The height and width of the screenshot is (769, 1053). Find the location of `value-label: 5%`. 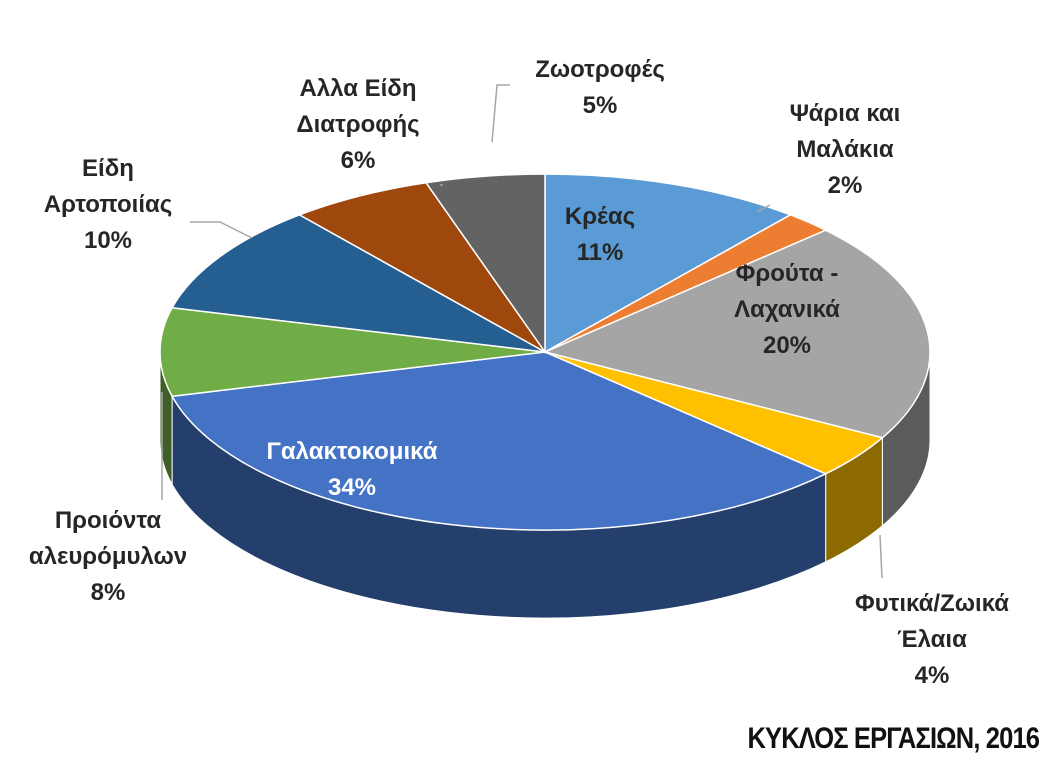

value-label: 5% is located at coordinates (600, 105).